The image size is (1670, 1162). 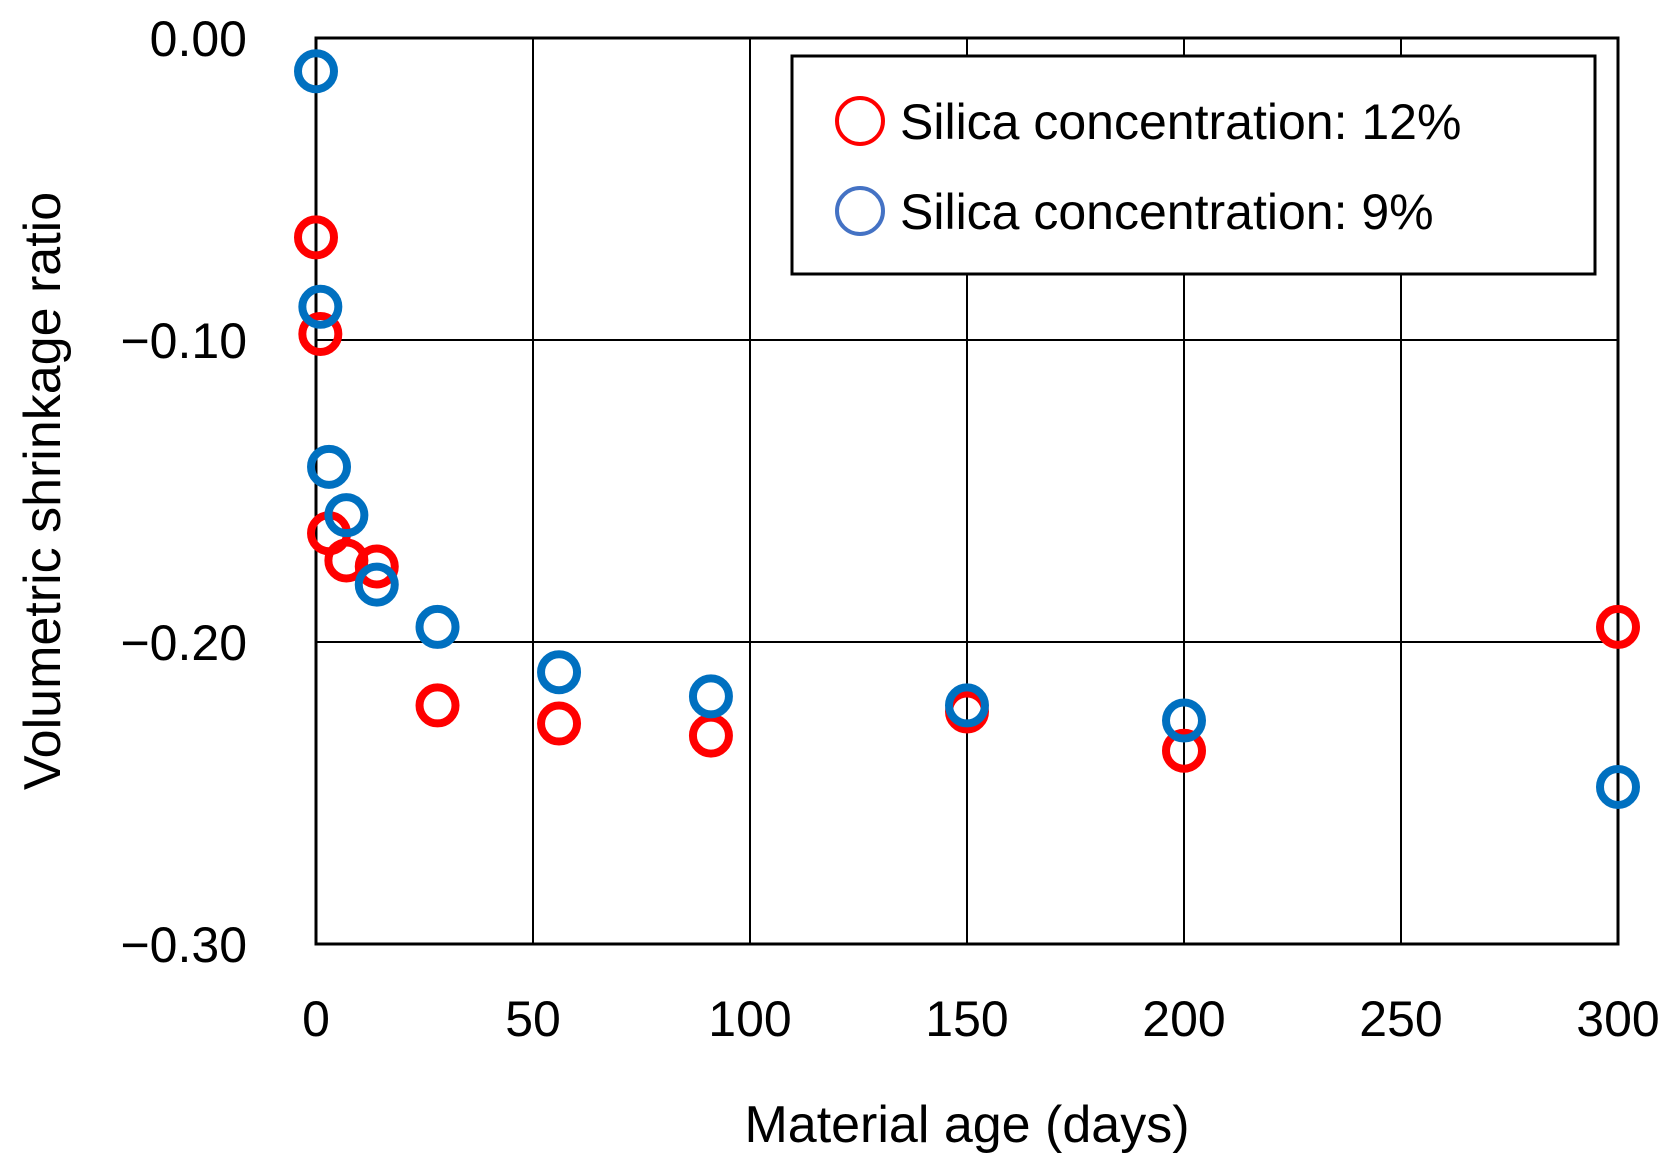 I want to click on y-axis-tick-labels: 0.00 −0.10 −0.20 −0.30, so click(x=183, y=492).